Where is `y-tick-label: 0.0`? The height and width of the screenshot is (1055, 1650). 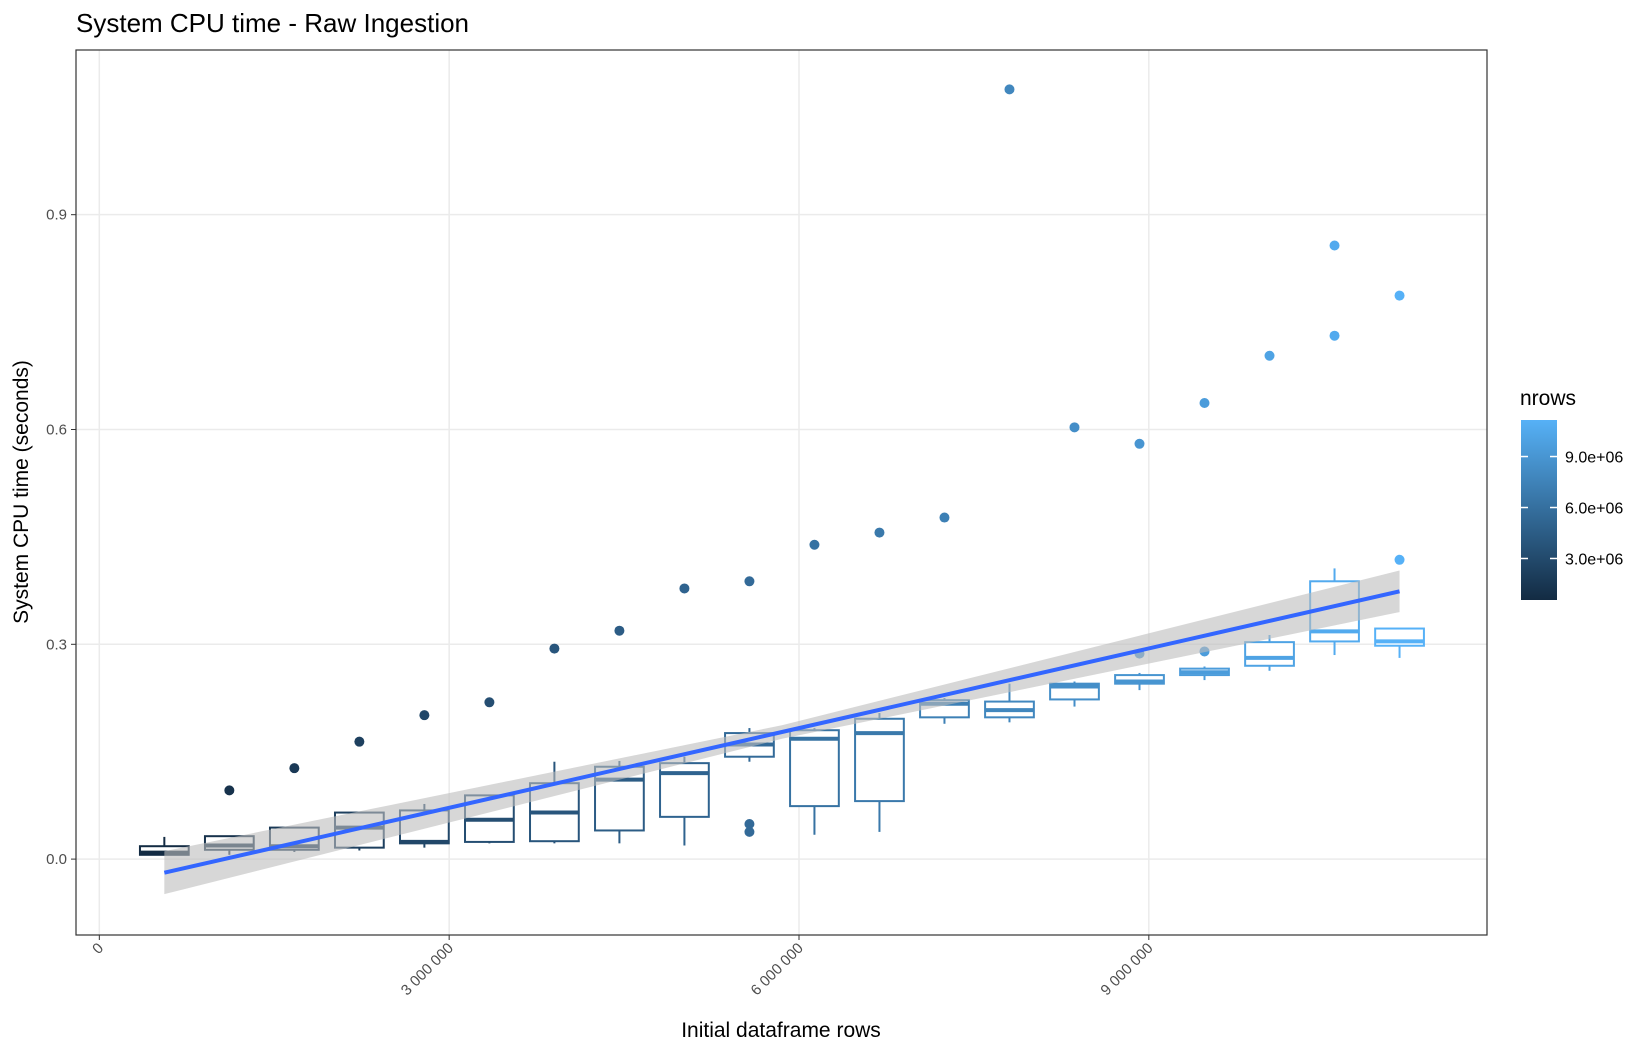 y-tick-label: 0.0 is located at coordinates (56, 859).